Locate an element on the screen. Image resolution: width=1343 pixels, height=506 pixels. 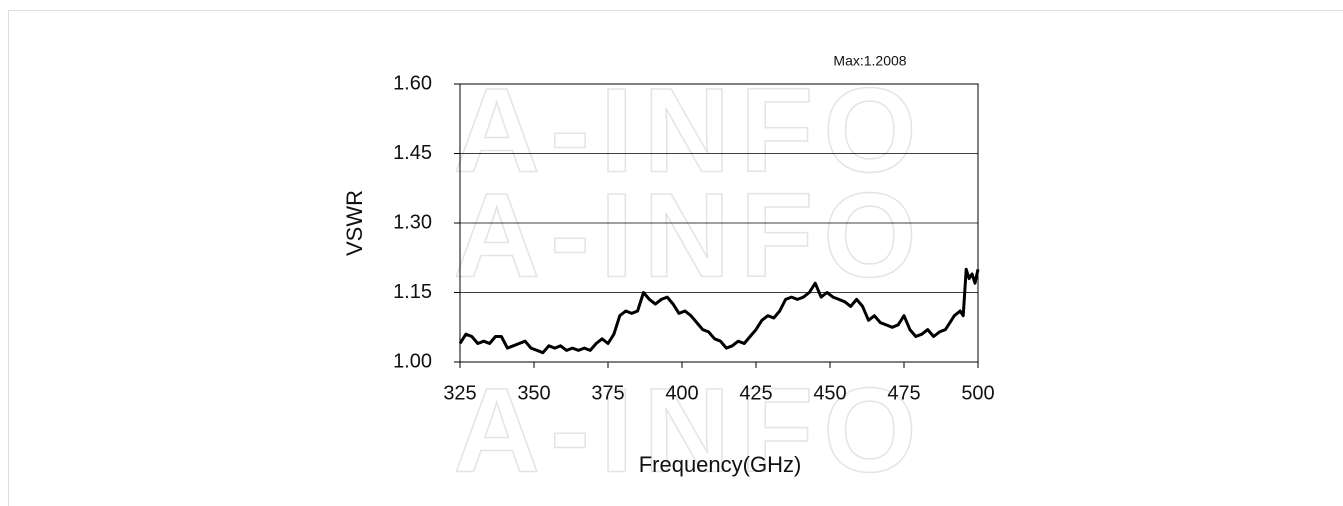
x-tick-label: 350 is located at coordinates (533, 393).